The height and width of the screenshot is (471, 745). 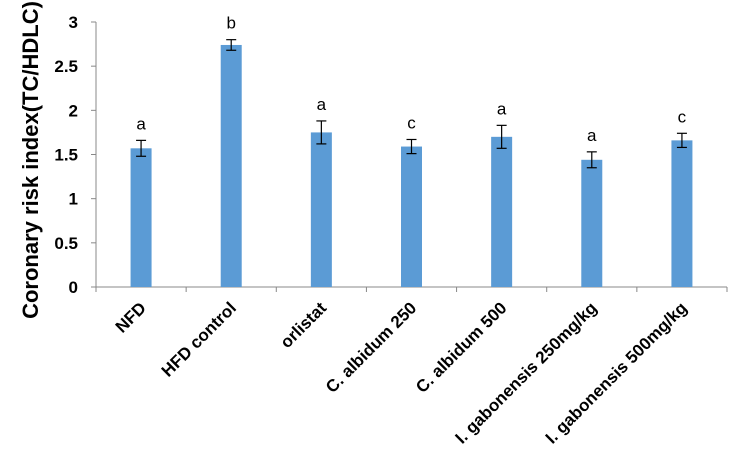 I want to click on y-tick-label: 0, so click(x=73, y=287).